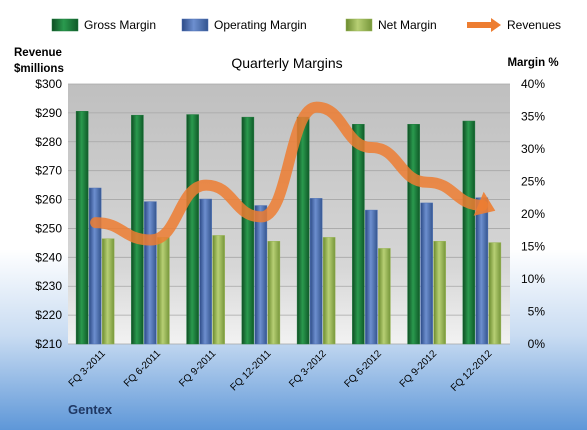 This screenshot has height=430, width=587. I want to click on left-tick-label: $300, so click(48, 84).